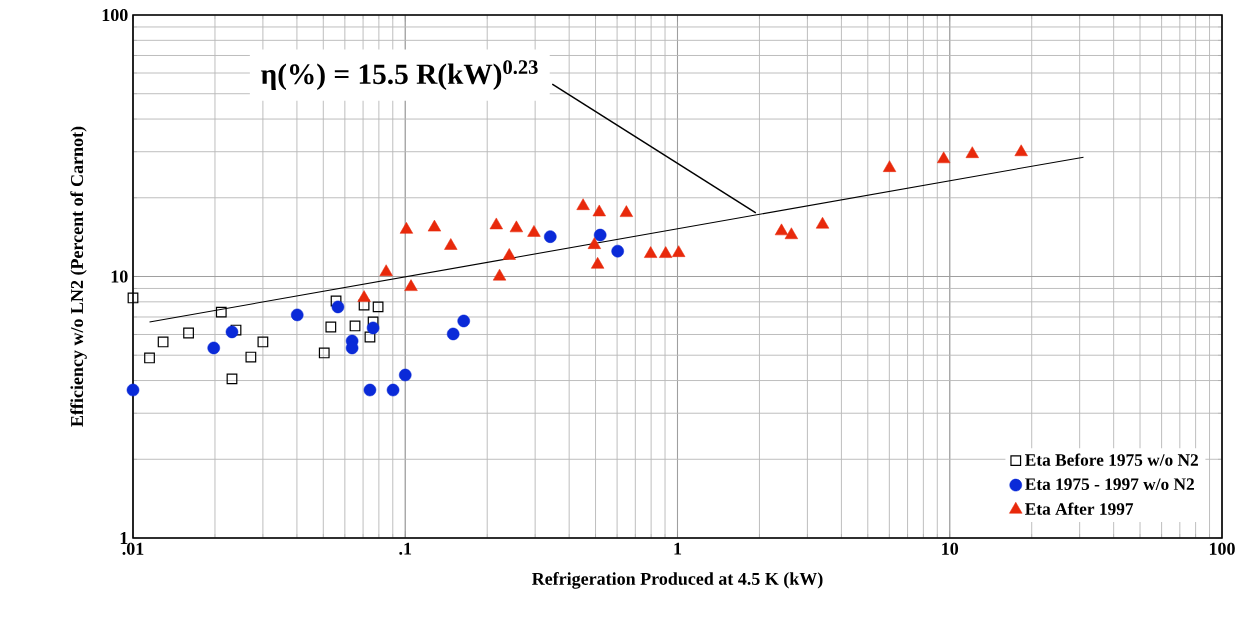 The height and width of the screenshot is (623, 1243). Describe the element at coordinates (678, 548) in the screenshot. I see `x-tick-label: 1` at that location.